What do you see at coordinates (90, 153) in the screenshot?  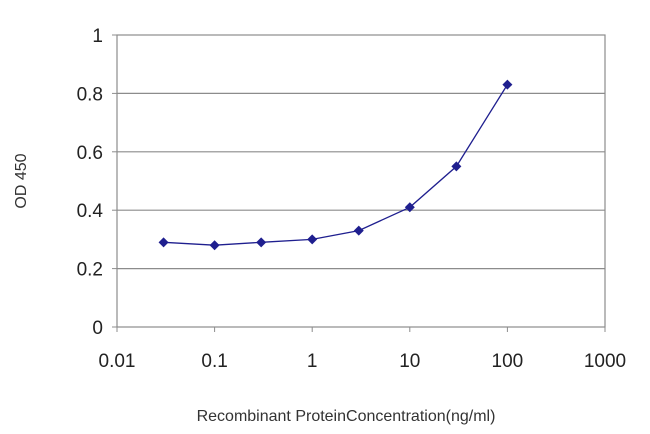 I see `y-tick-label: 0.6` at bounding box center [90, 153].